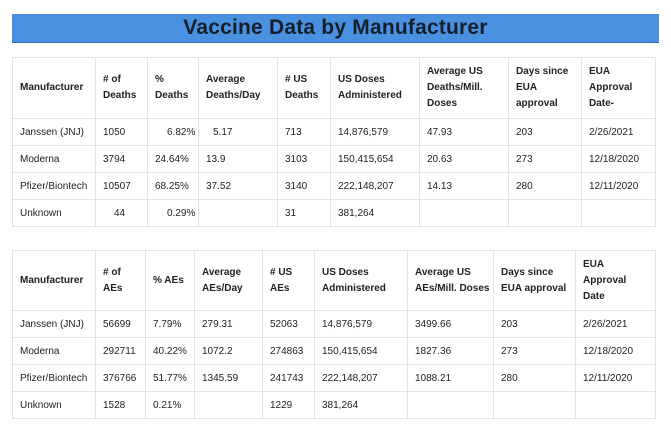 This screenshot has height=436, width=671. I want to click on cell-aes-count: 292711, so click(120, 351).